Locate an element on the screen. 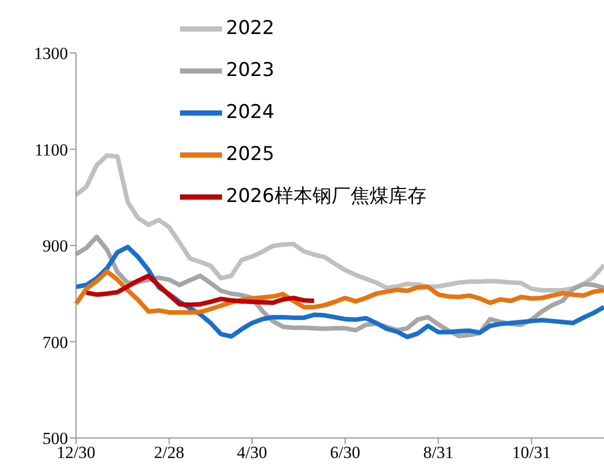  legend-label: 2023 is located at coordinates (250, 70).